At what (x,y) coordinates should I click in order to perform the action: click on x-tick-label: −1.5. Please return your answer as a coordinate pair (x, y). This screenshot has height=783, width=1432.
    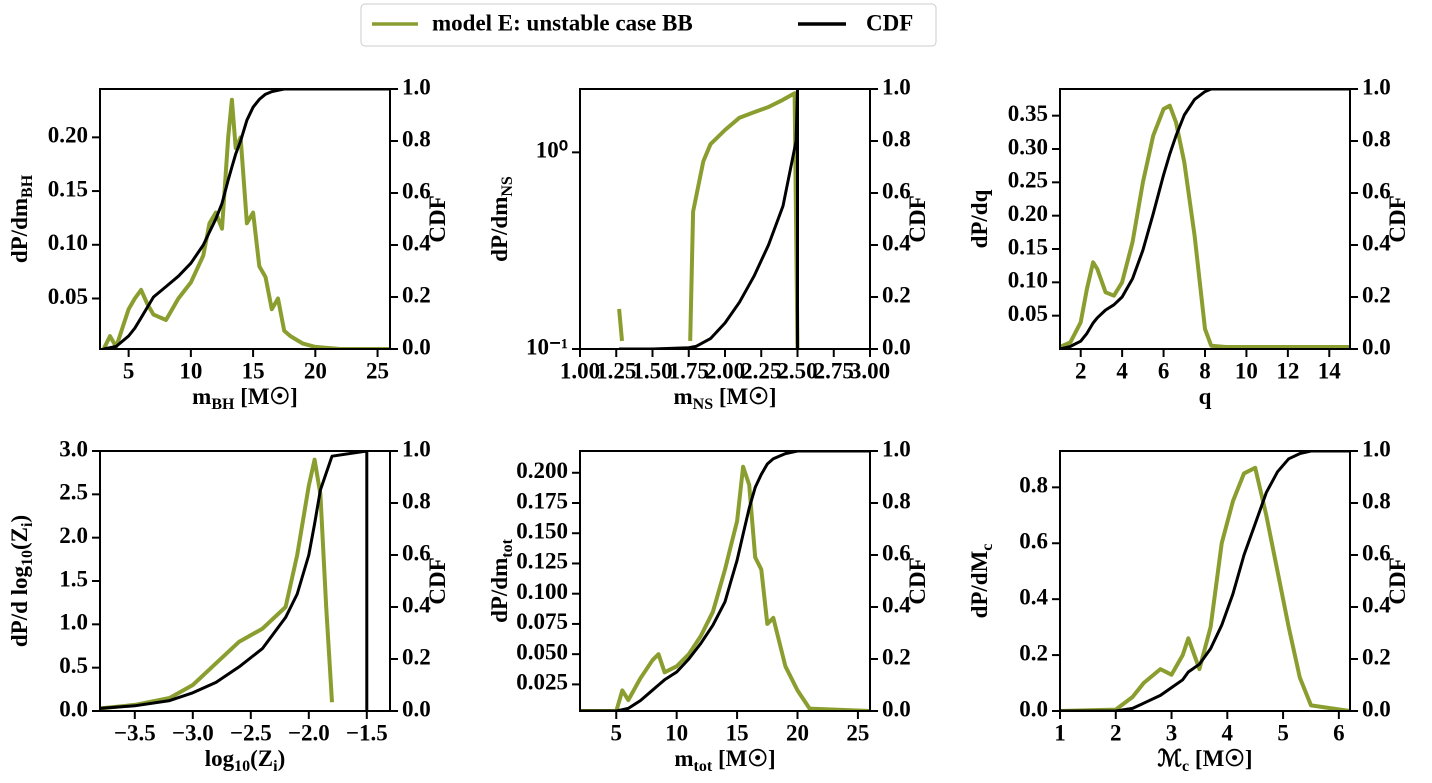
    Looking at the image, I should click on (367, 732).